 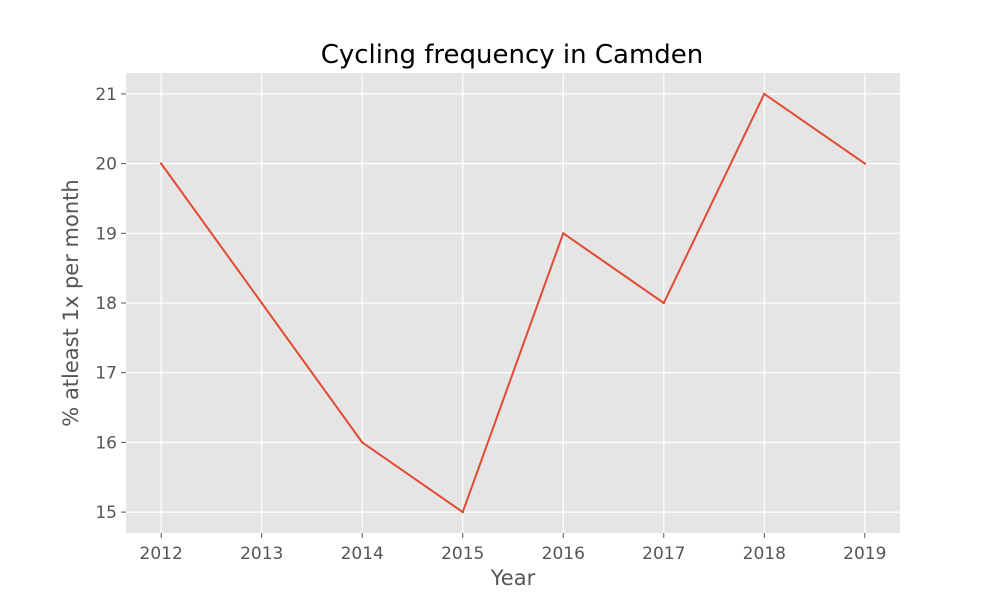 I want to click on x-tick-label: 2017, so click(x=663, y=554).